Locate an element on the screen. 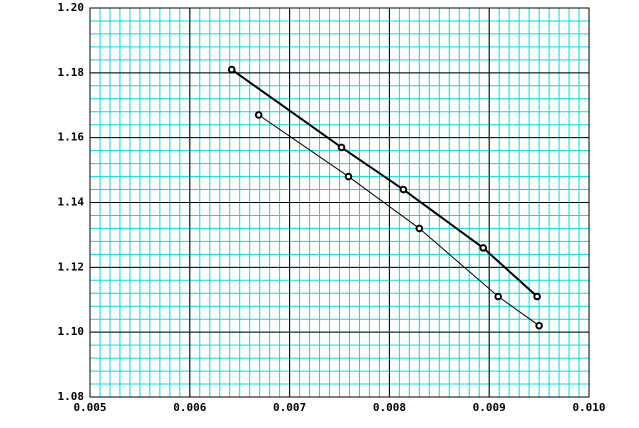 This screenshot has width=639, height=428. x-tick-label: 0.007 is located at coordinates (289, 407).